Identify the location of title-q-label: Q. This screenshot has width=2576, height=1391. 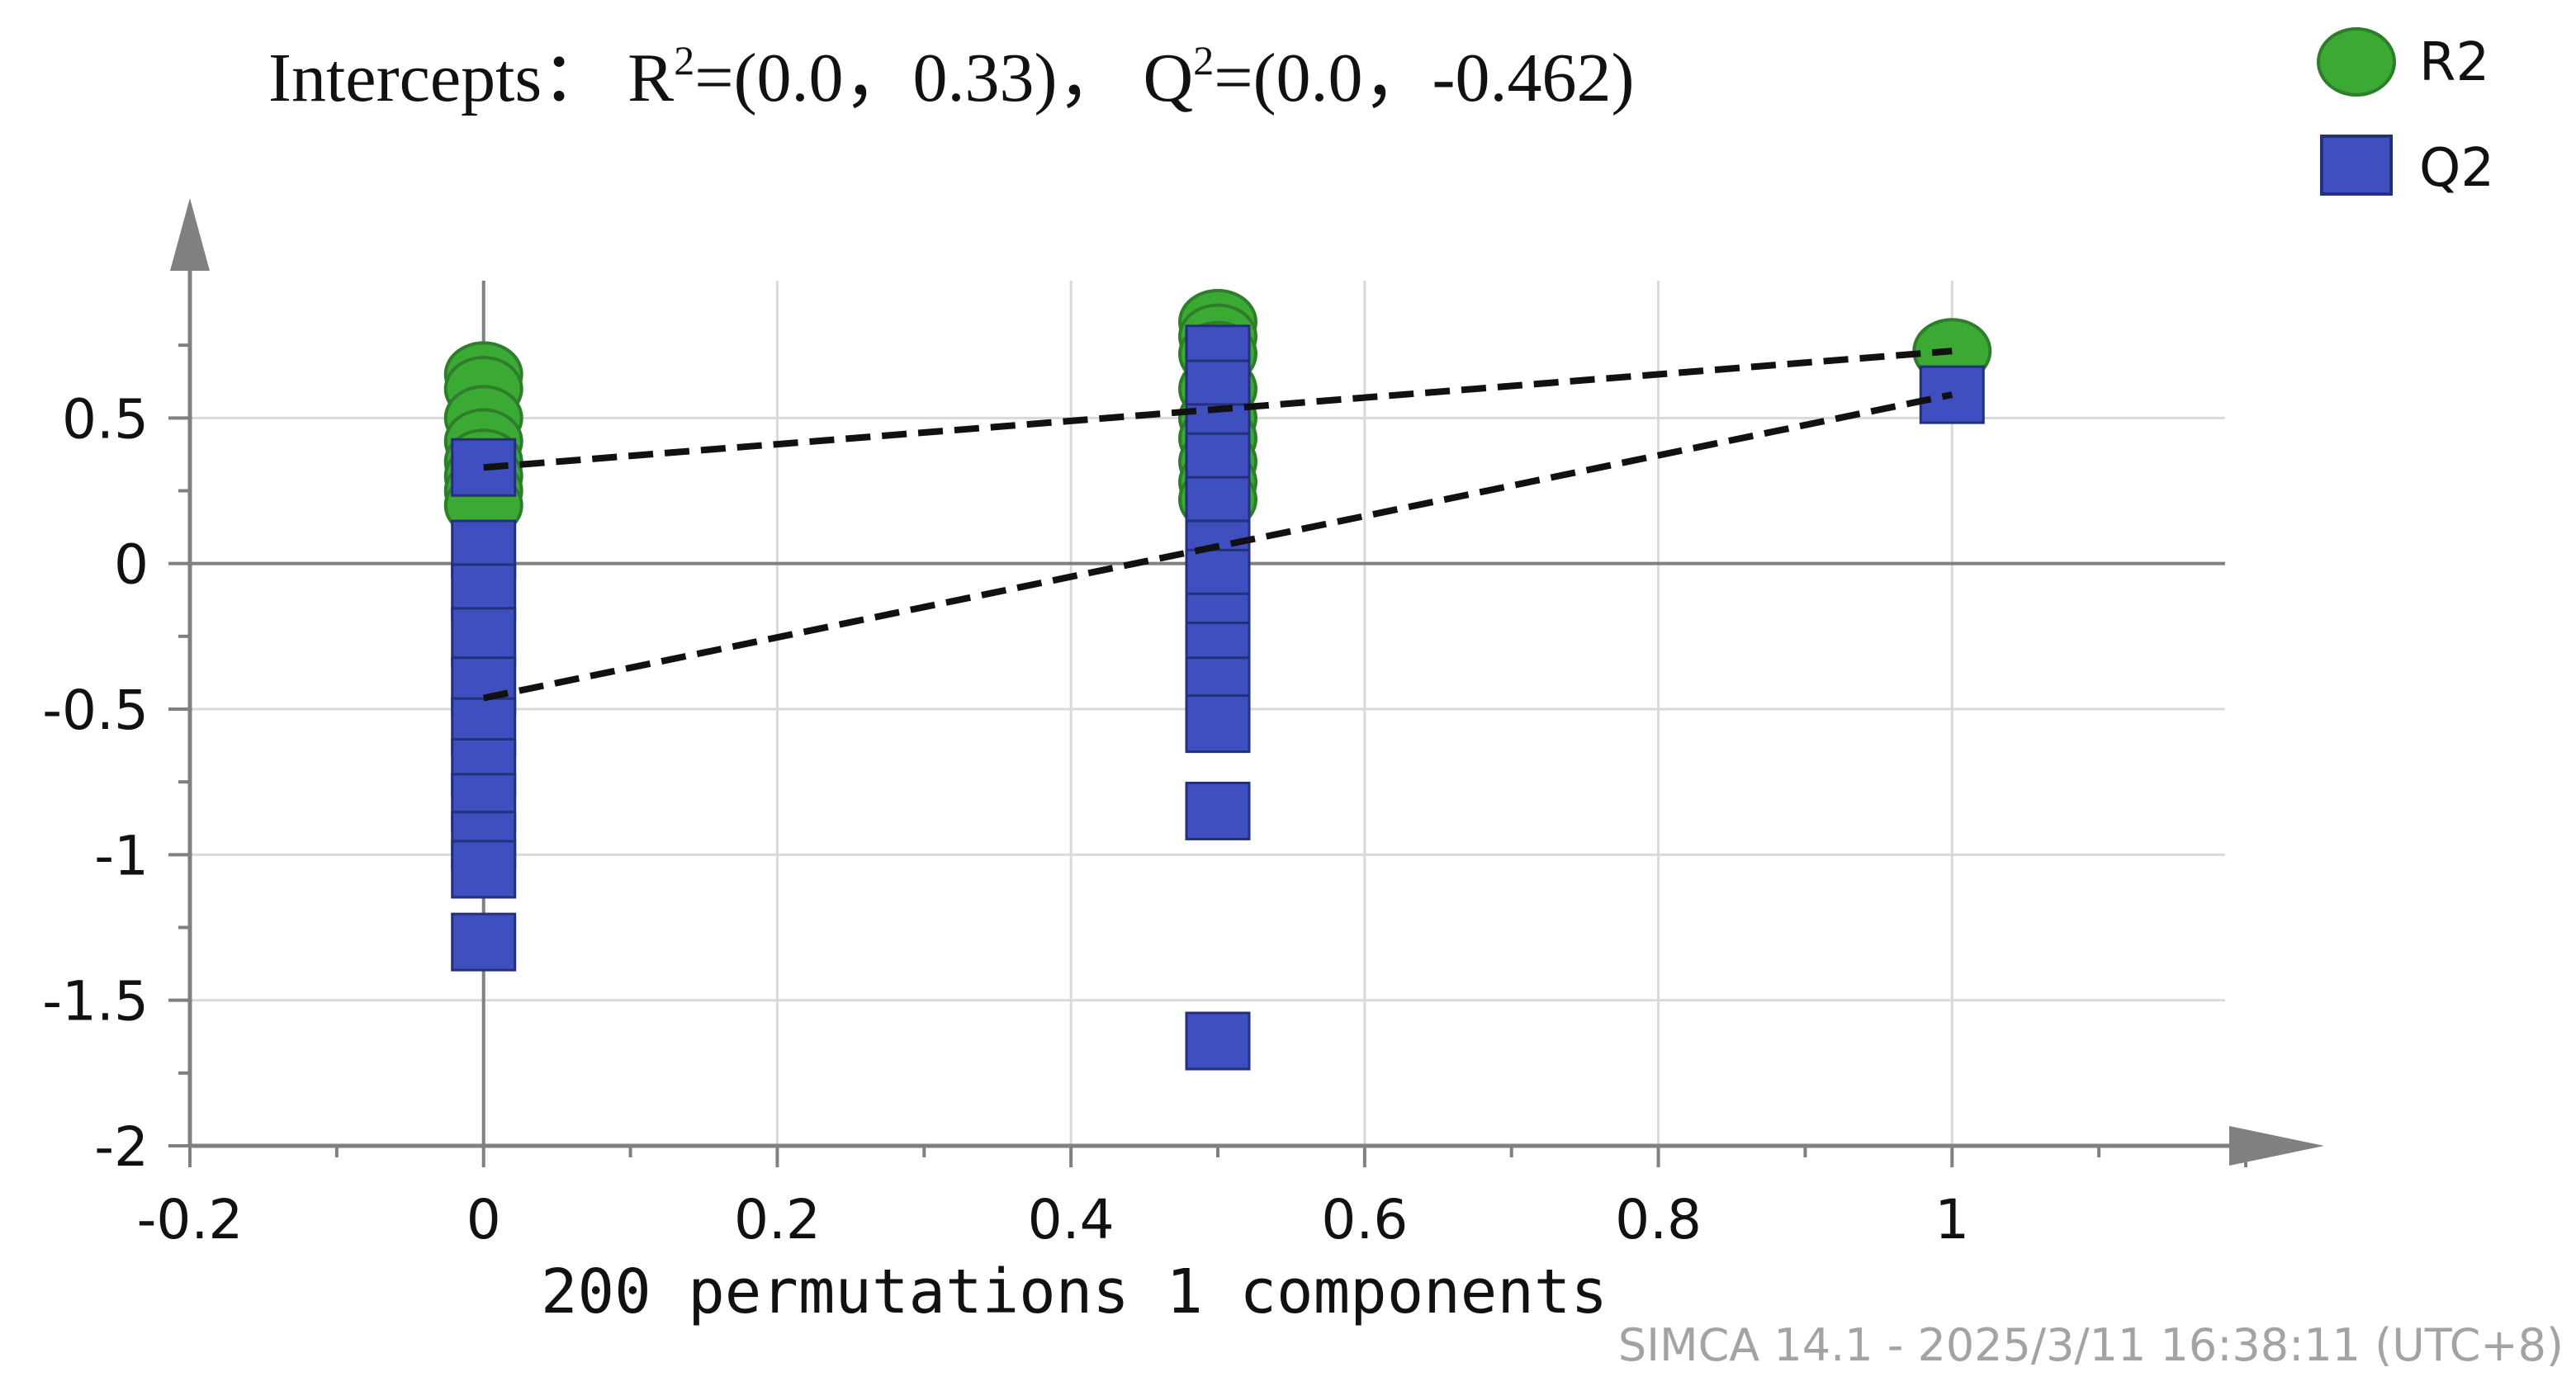
(1169, 78).